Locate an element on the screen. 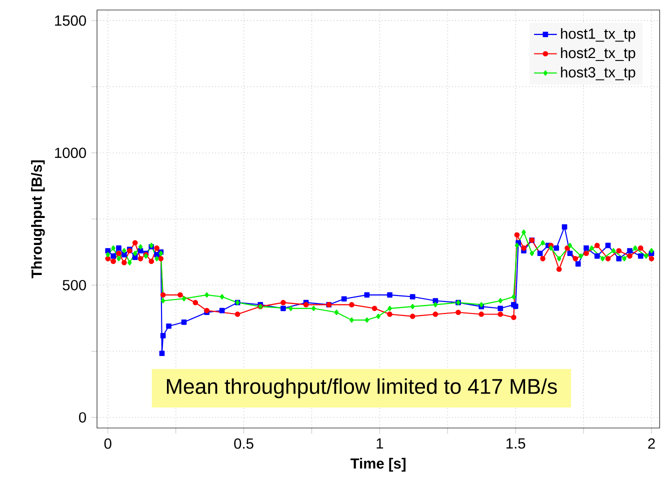 The width and height of the screenshot is (672, 484). x-tick-label: 0 is located at coordinates (108, 443).